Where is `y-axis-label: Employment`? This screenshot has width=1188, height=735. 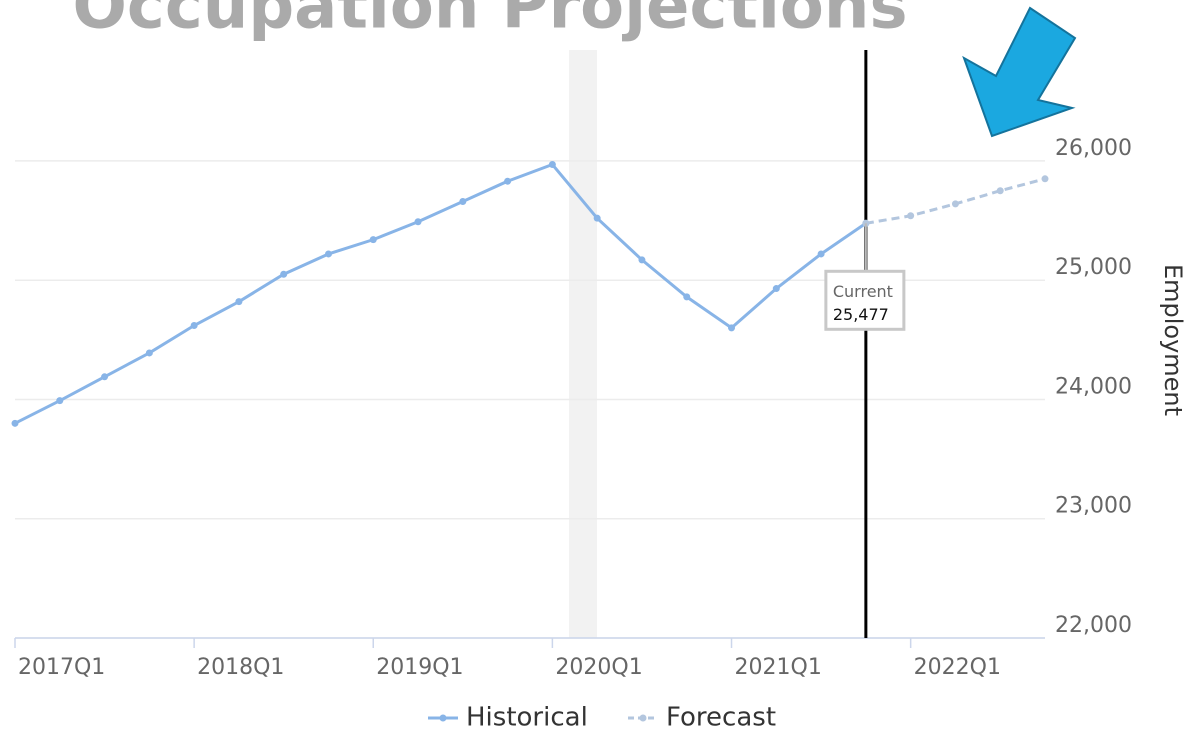 y-axis-label: Employment is located at coordinates (1173, 340).